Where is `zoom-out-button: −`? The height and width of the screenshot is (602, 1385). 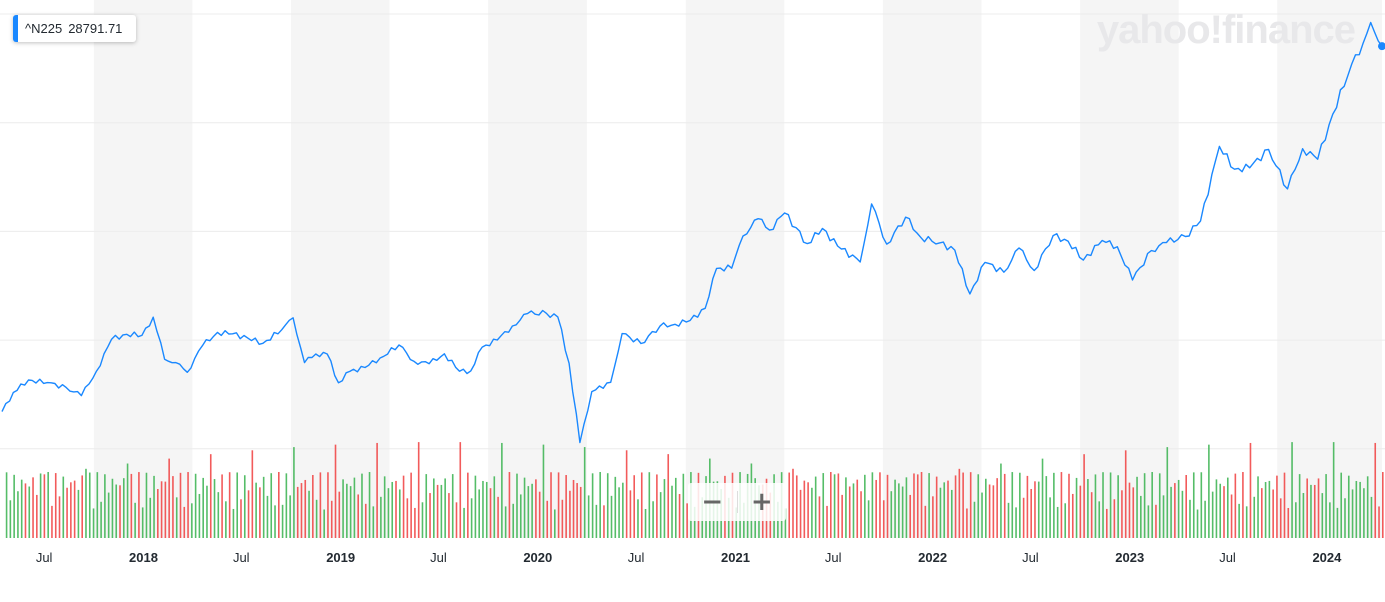 zoom-out-button: − is located at coordinates (712, 502).